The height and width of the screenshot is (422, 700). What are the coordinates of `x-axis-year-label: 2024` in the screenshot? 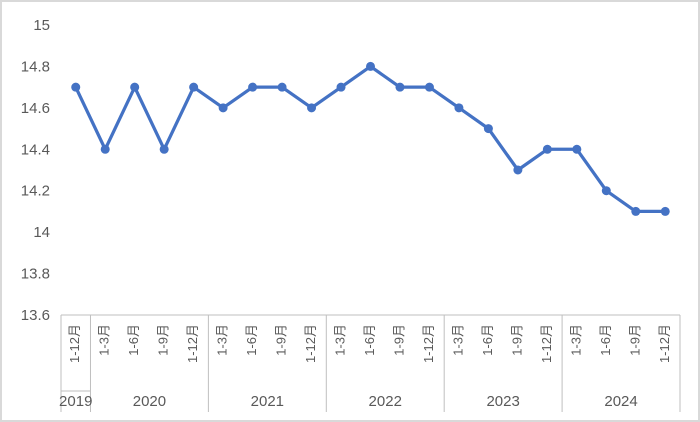 It's located at (620, 401).